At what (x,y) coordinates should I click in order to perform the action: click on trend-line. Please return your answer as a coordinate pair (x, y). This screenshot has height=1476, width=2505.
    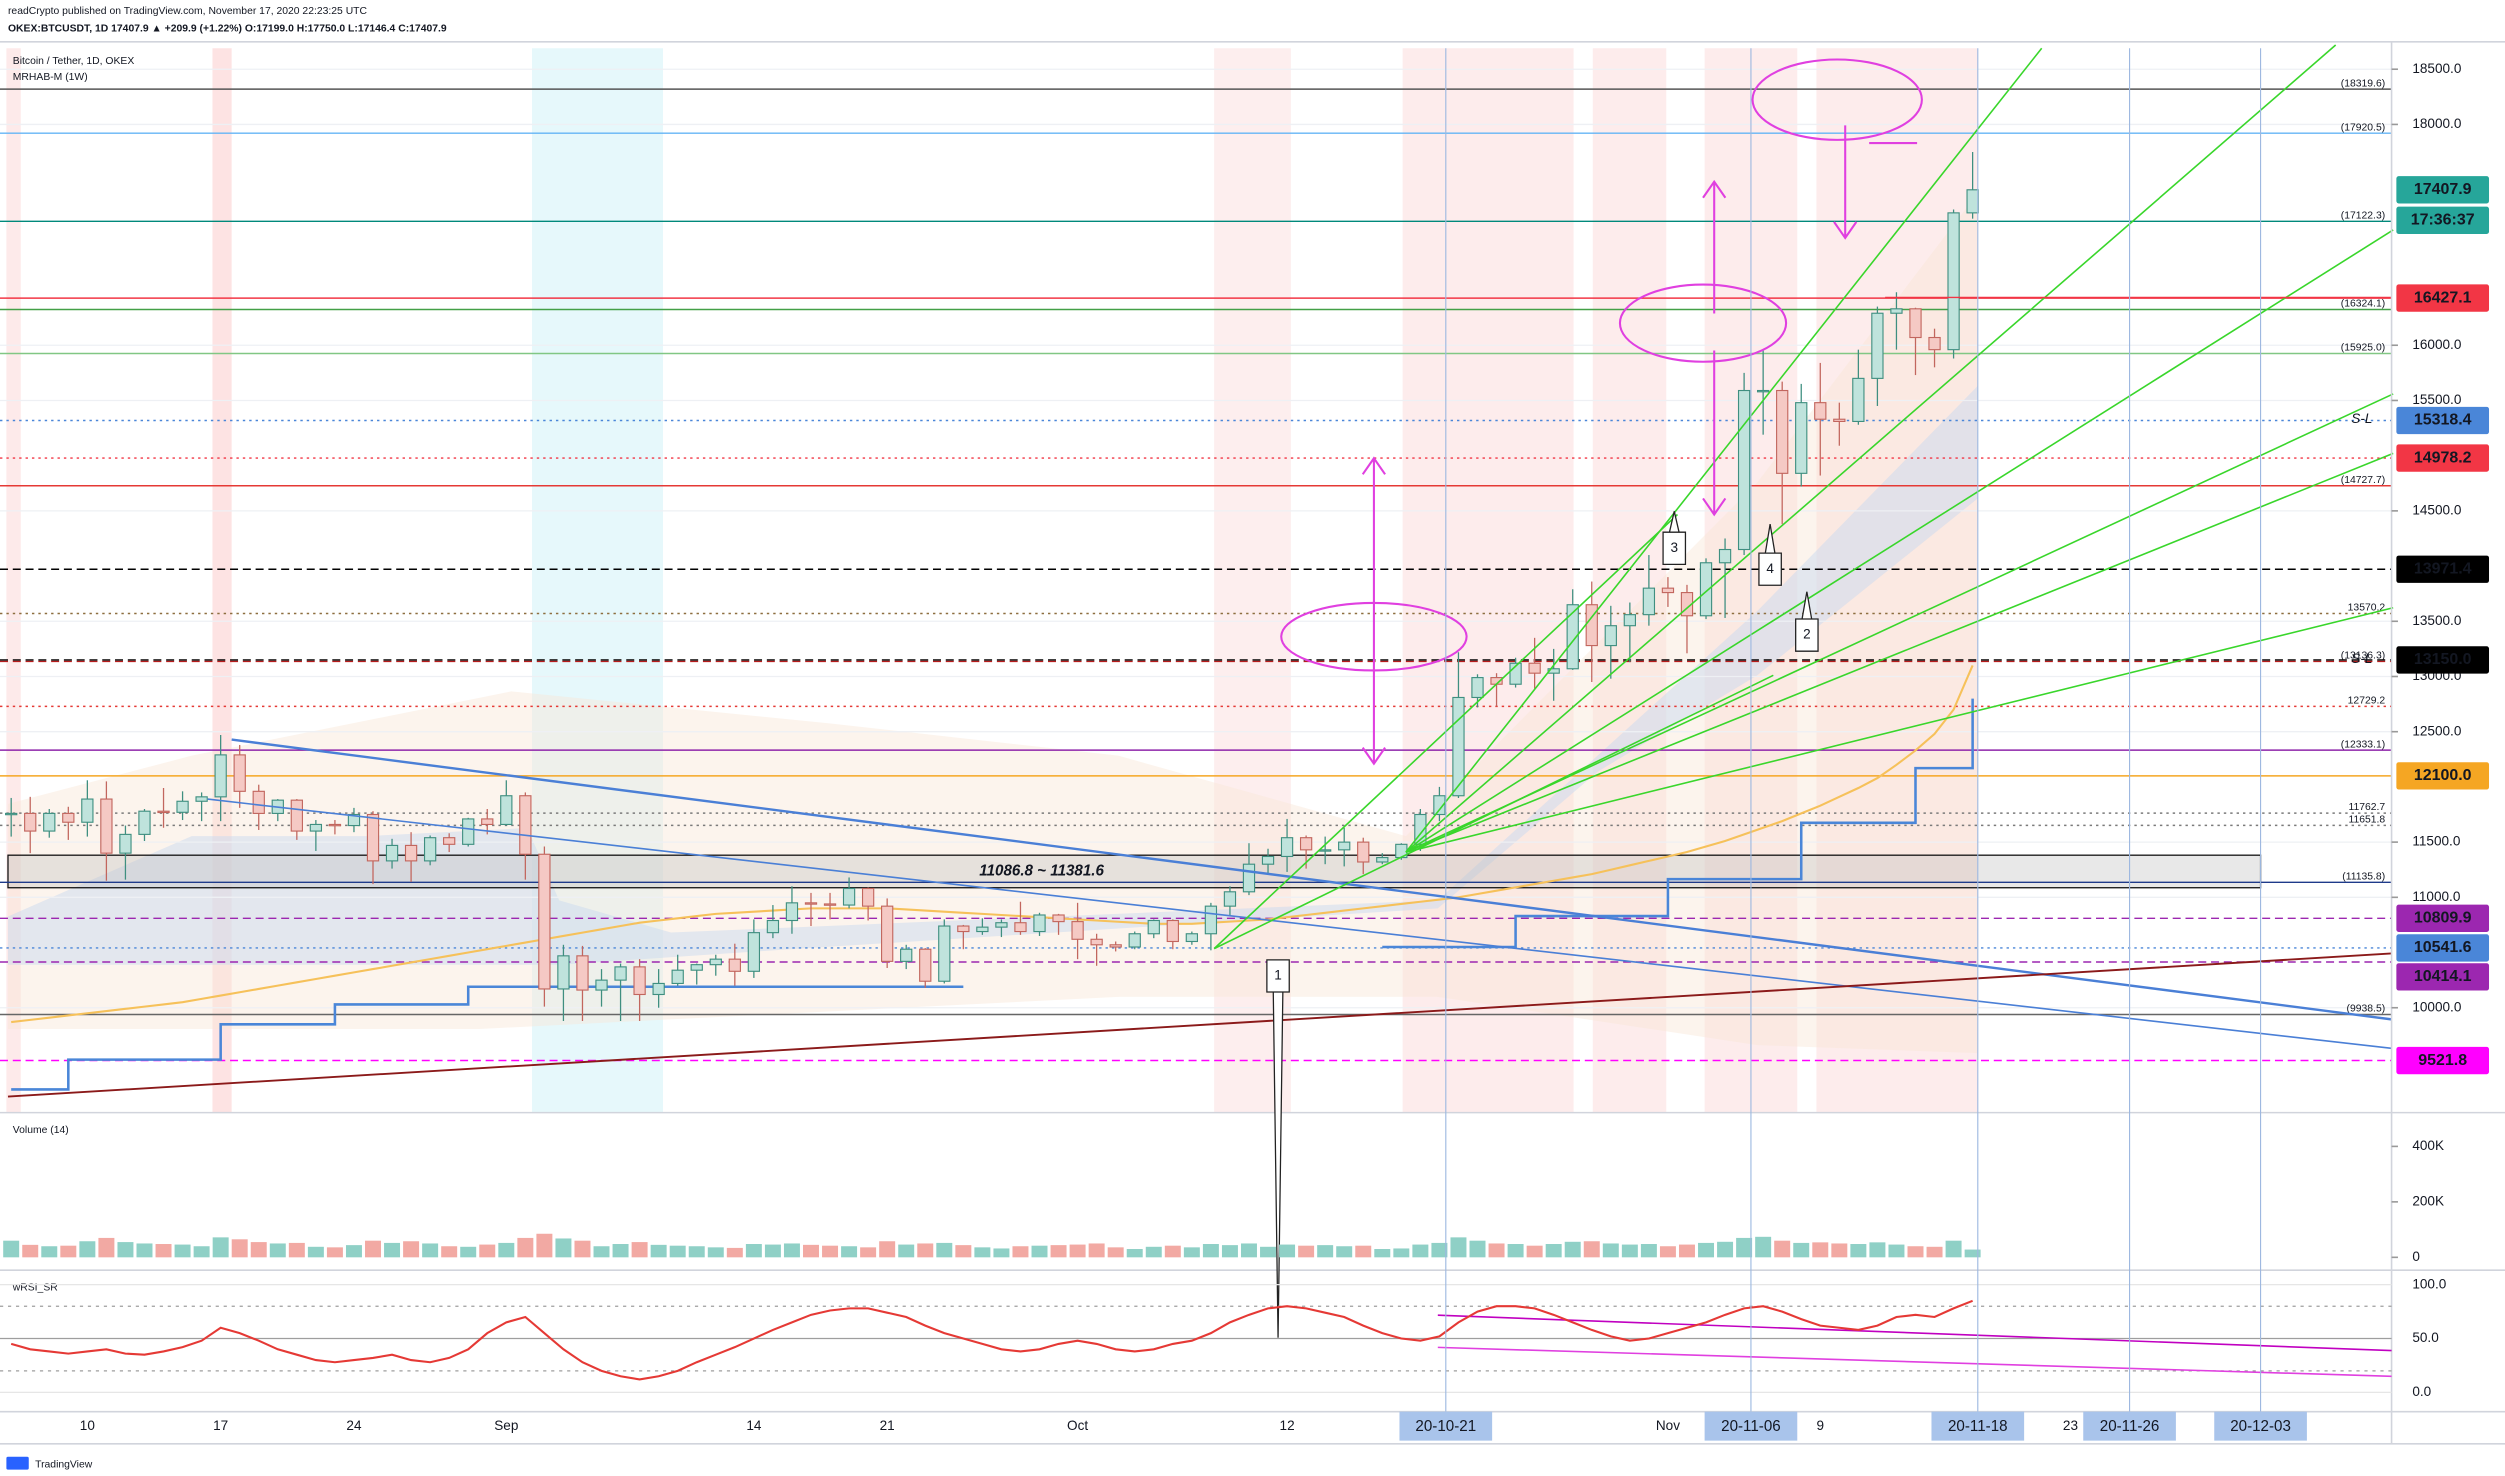
    Looking at the image, I should click on (1199, 1025).